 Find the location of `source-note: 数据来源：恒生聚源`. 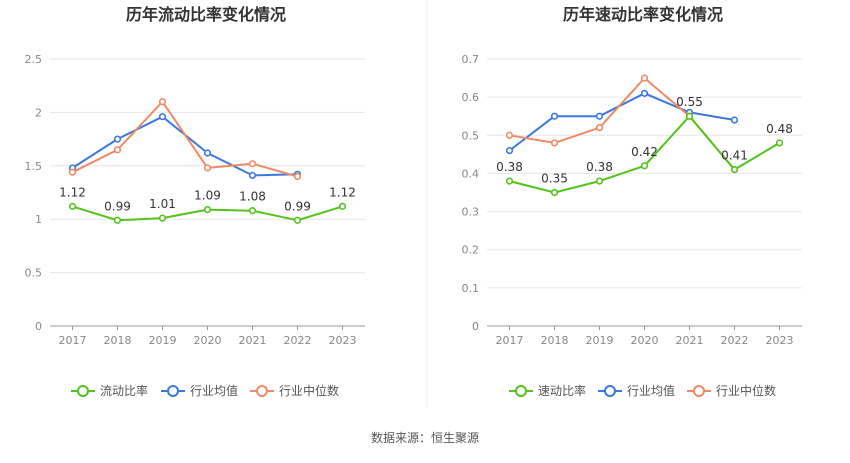

source-note: 数据来源：恒生聚源 is located at coordinates (425, 437).